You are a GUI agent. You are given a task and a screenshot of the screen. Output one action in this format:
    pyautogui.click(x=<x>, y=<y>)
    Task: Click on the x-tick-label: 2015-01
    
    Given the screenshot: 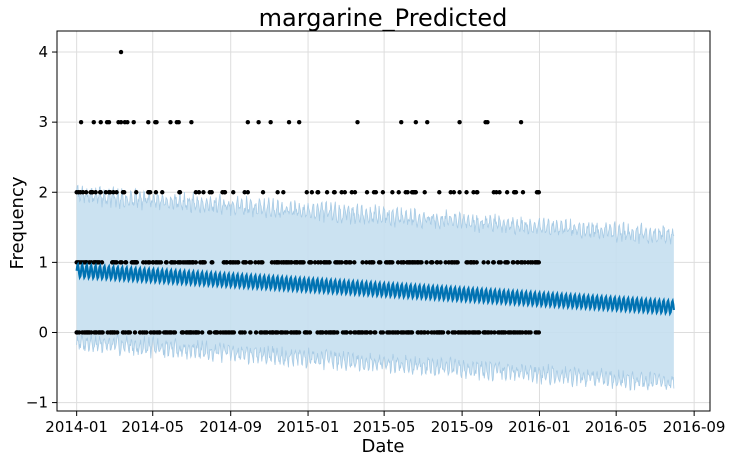 What is the action you would take?
    pyautogui.click(x=308, y=427)
    